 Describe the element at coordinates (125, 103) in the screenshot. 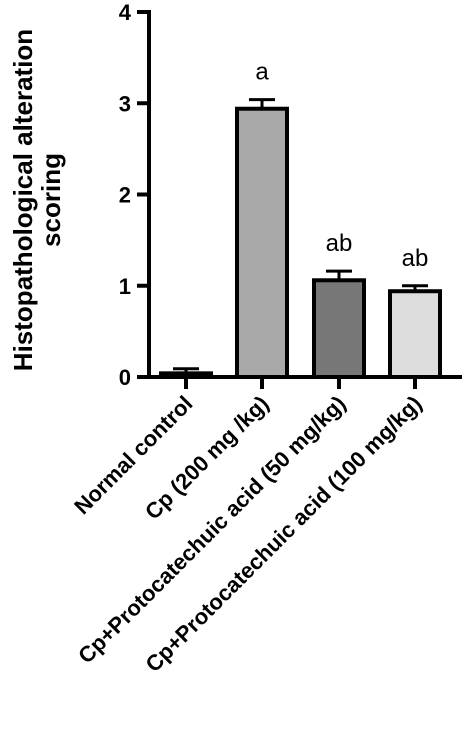

I see `y-tick-label: 3` at that location.